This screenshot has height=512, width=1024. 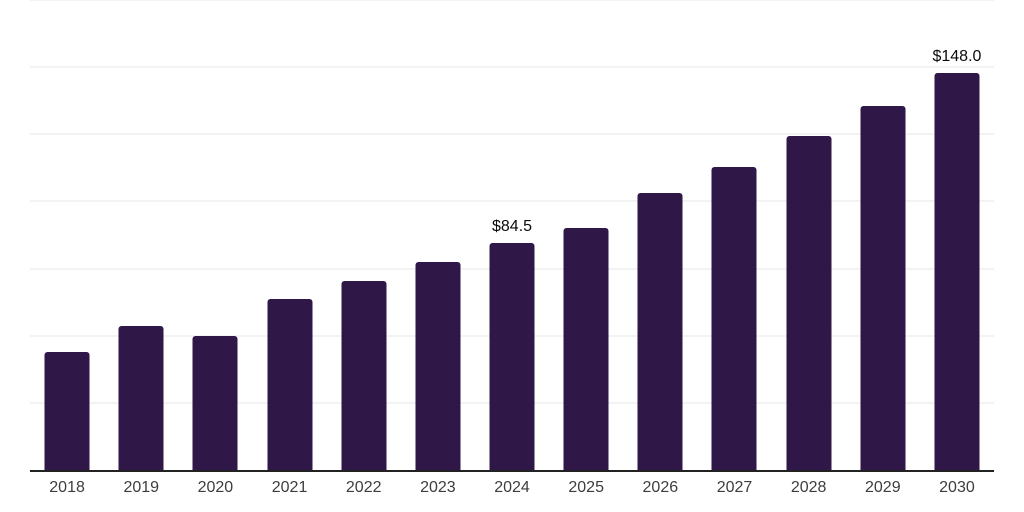 What do you see at coordinates (957, 487) in the screenshot?
I see `x-tick-label-2030: 2030` at bounding box center [957, 487].